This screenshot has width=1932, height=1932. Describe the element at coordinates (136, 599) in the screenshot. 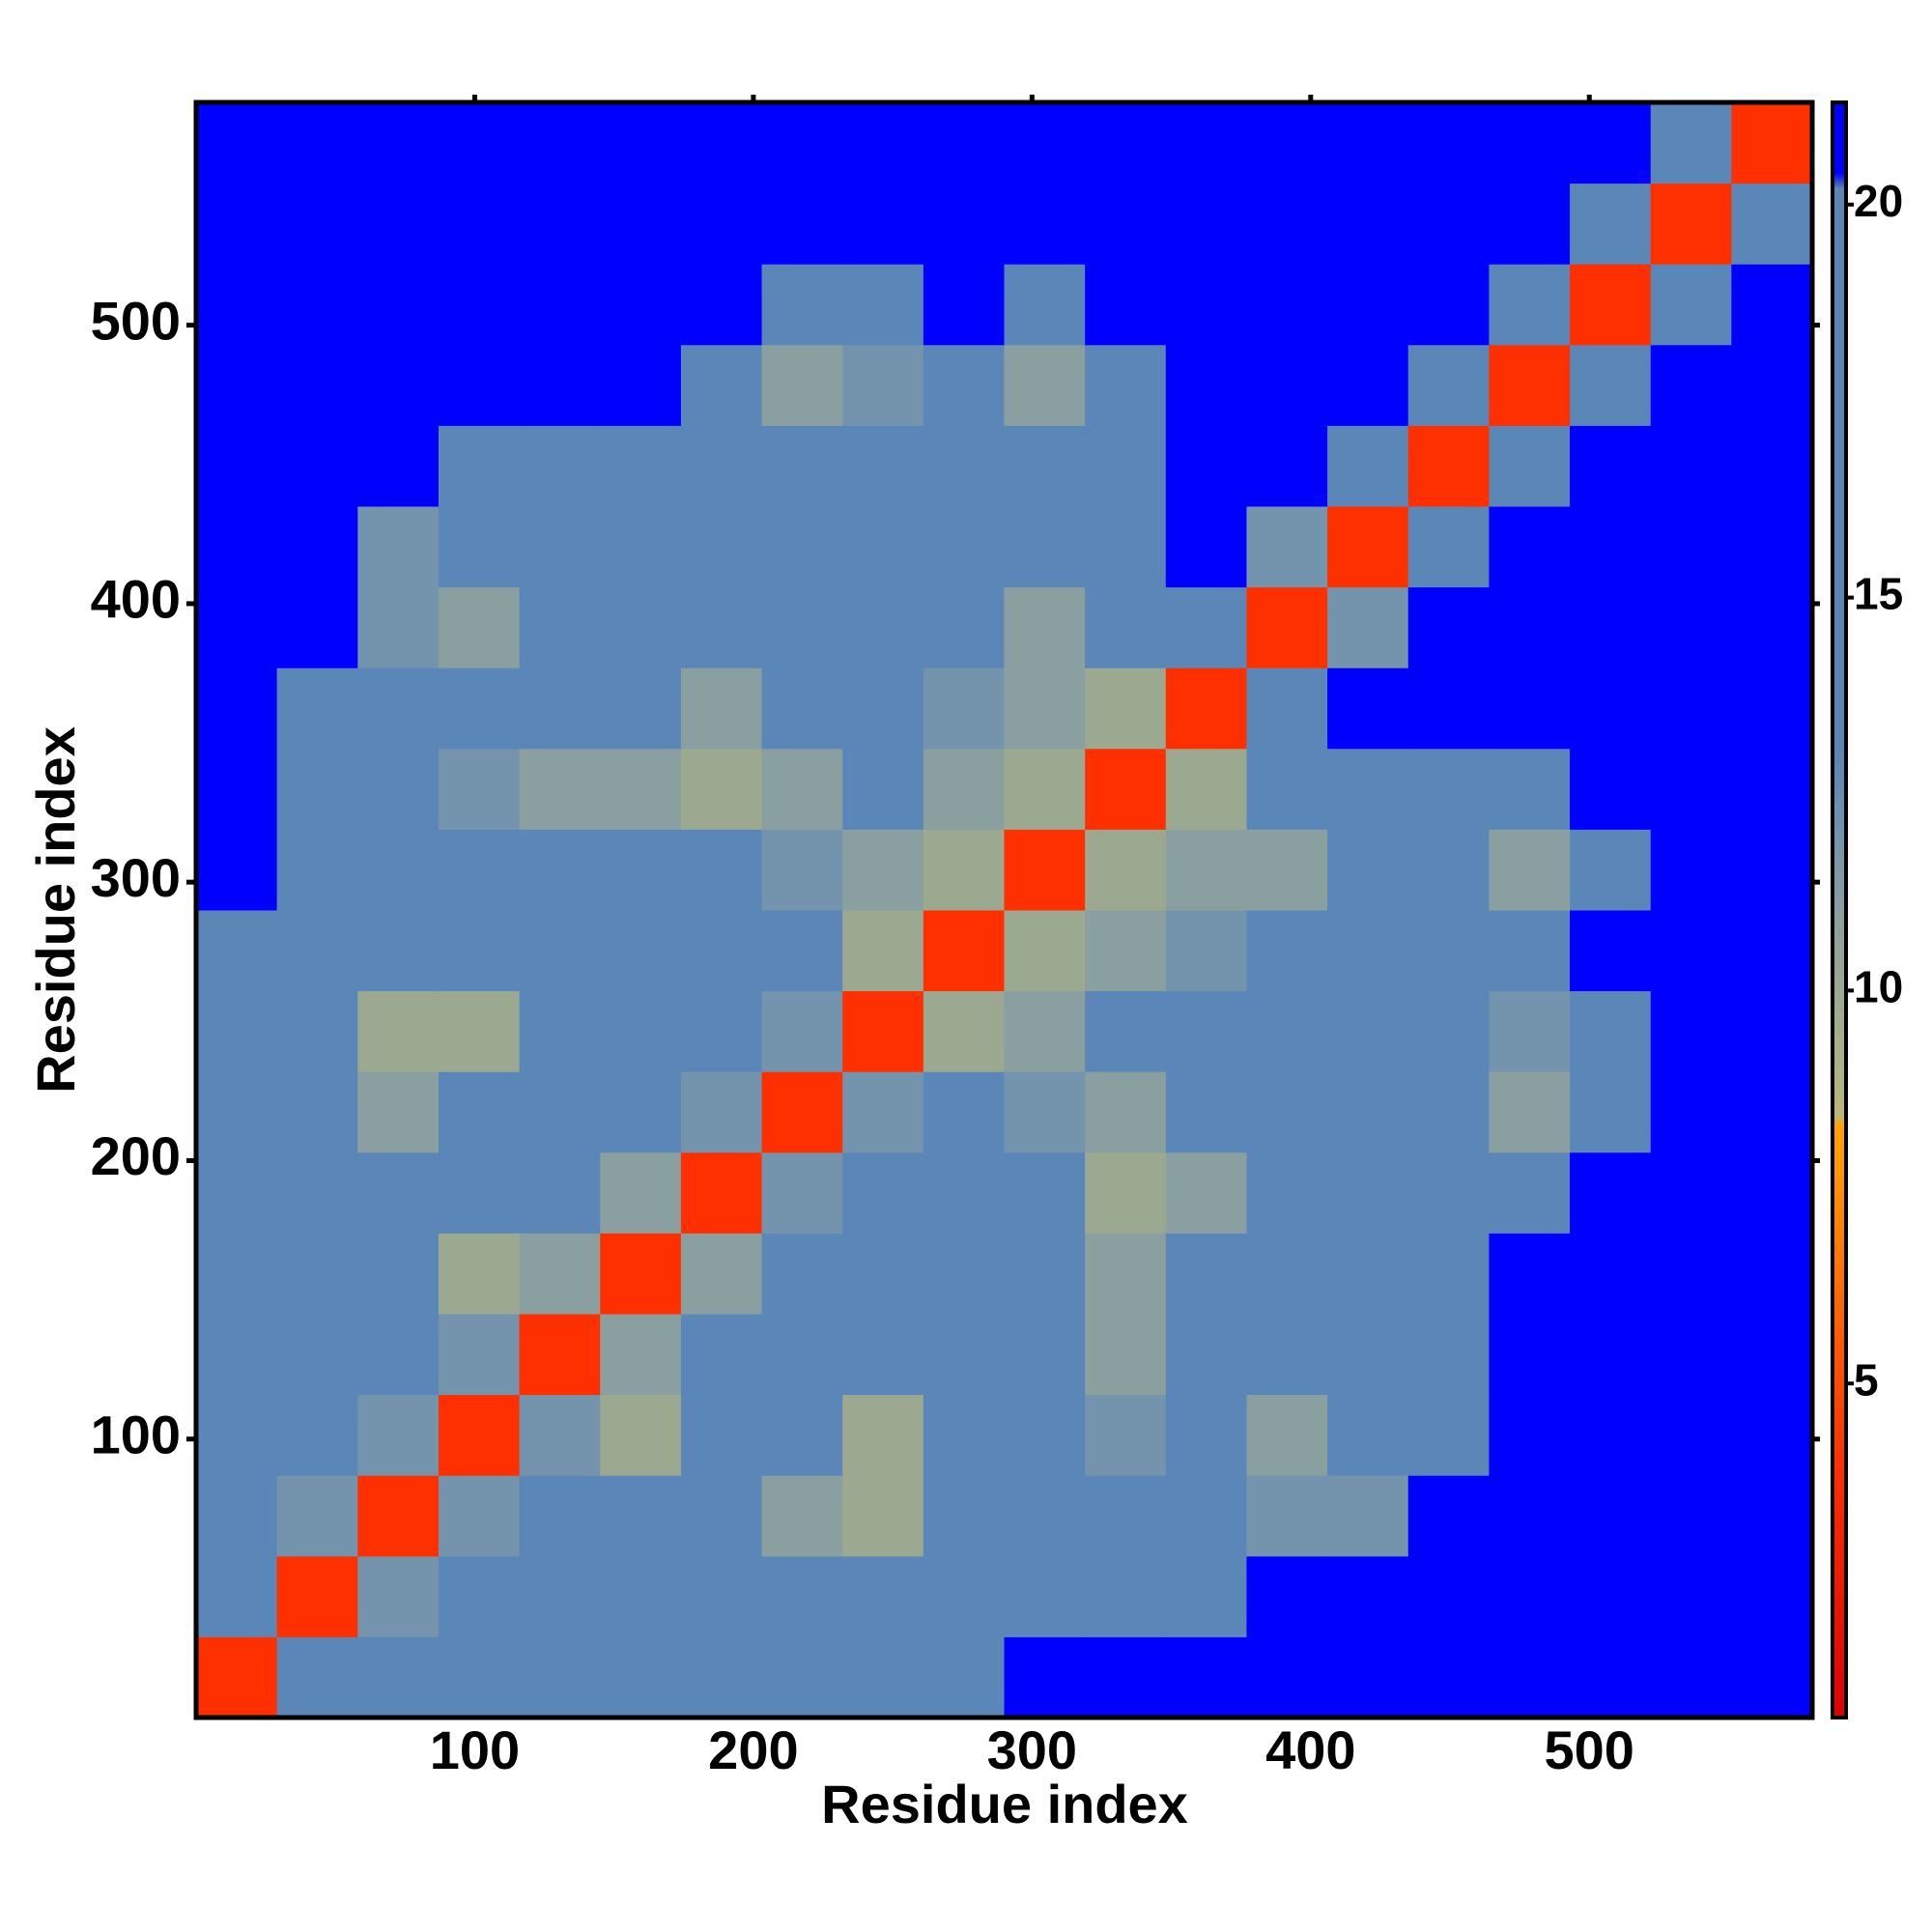

I see `y-tick-label: 400` at that location.